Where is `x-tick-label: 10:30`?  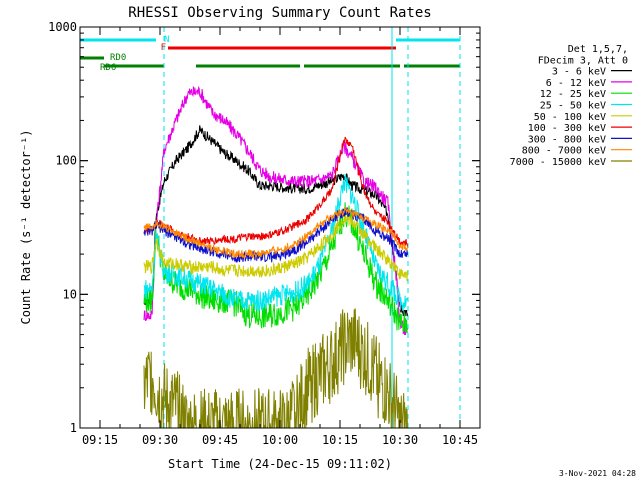 x-tick-label: 10:30 is located at coordinates (400, 440).